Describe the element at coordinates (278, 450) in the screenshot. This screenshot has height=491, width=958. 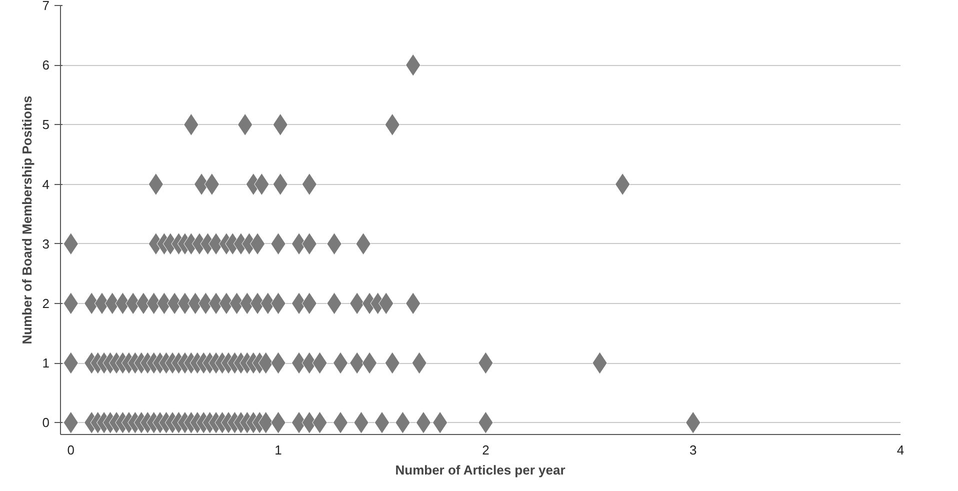
I see `x-tick-label: 1` at that location.